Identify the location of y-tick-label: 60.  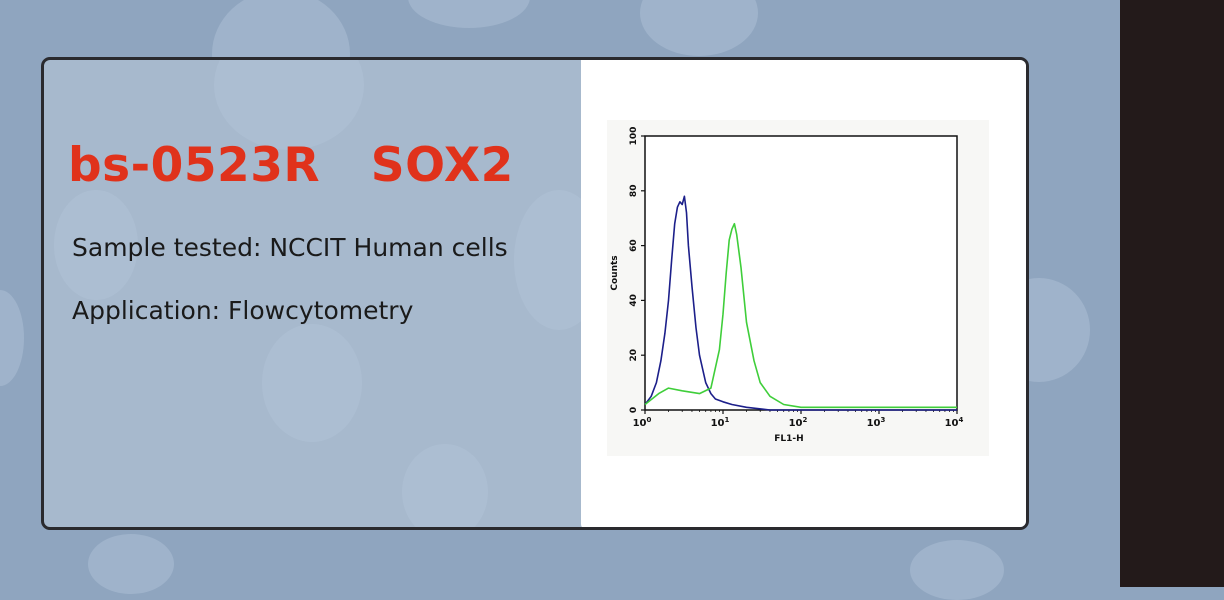
(634, 245).